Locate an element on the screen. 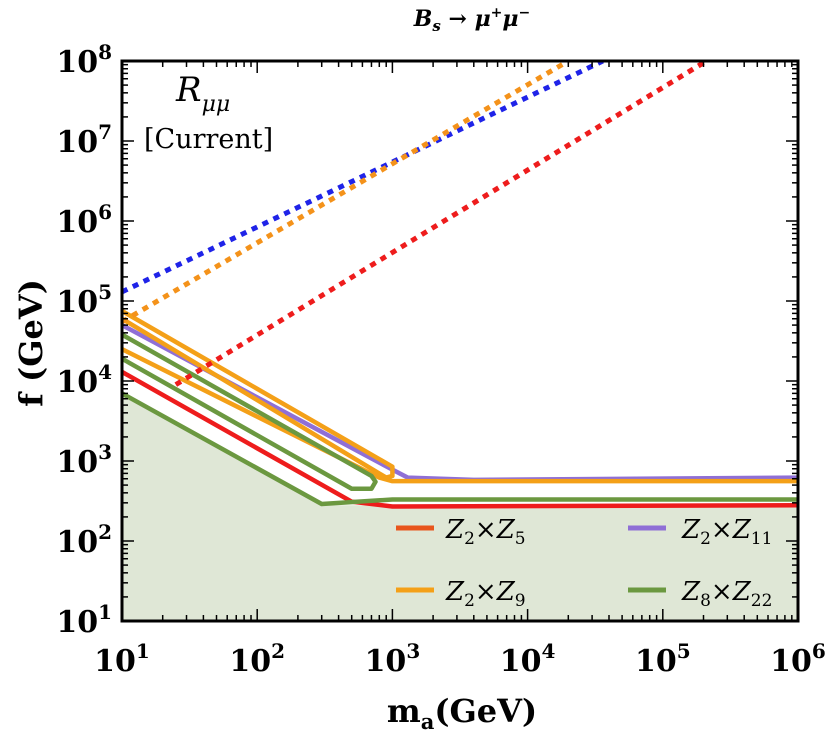  x-tick-label: 105 is located at coordinates (663, 659).